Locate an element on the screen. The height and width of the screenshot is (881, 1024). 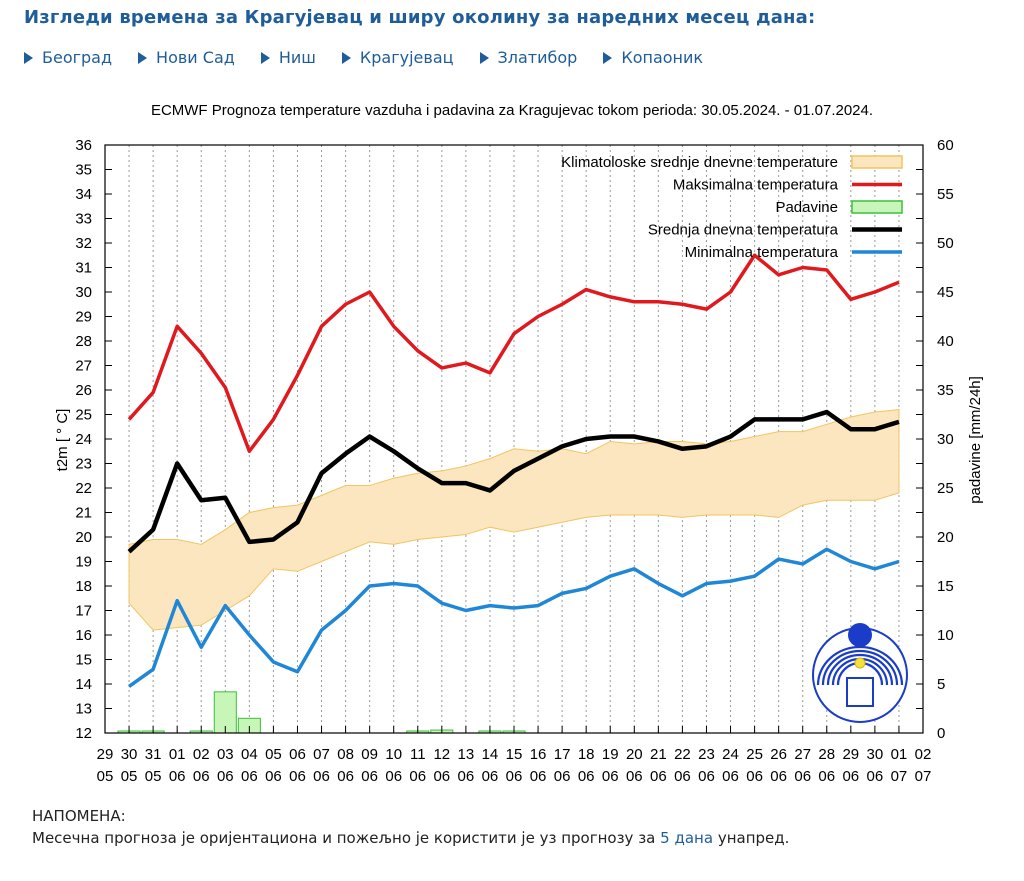
city-link-kragujevac: Крагујевац is located at coordinates (397, 57).